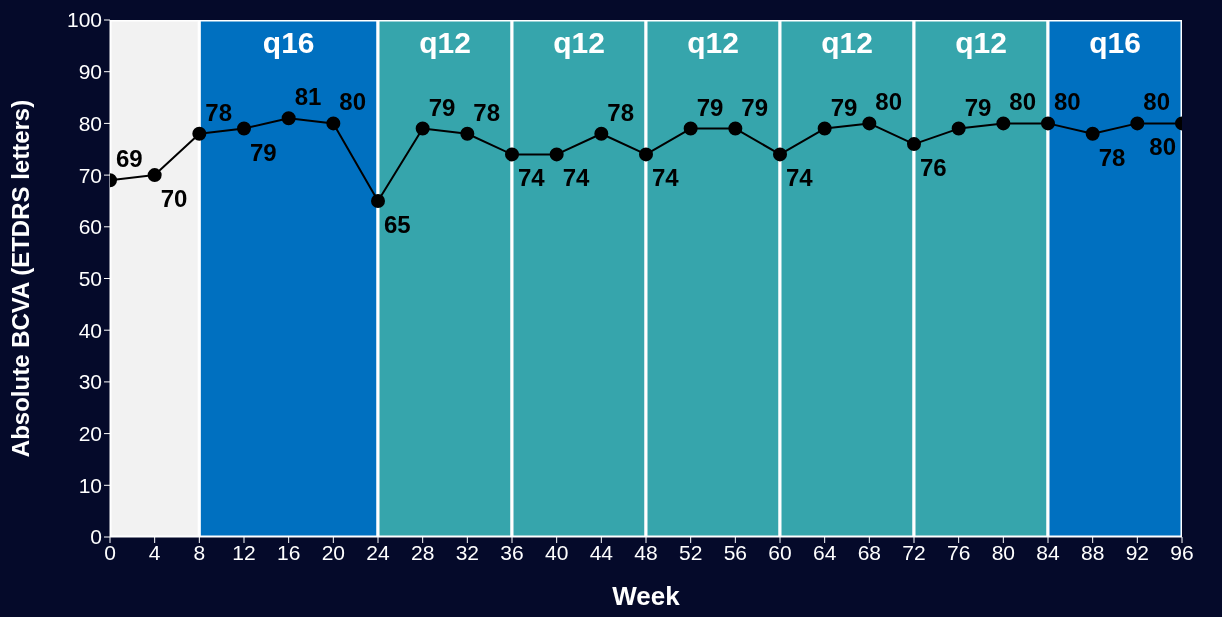 This screenshot has width=1222, height=617. What do you see at coordinates (780, 552) in the screenshot?
I see `x-tick-label: 60` at bounding box center [780, 552].